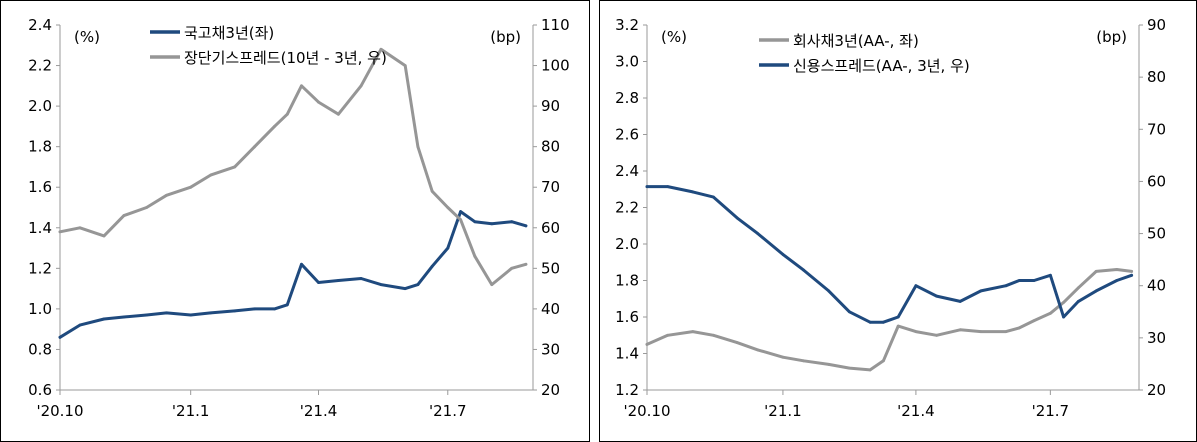 This screenshot has height=442, width=1197. I want to click on left-tick-label: 0.8, so click(40, 349).